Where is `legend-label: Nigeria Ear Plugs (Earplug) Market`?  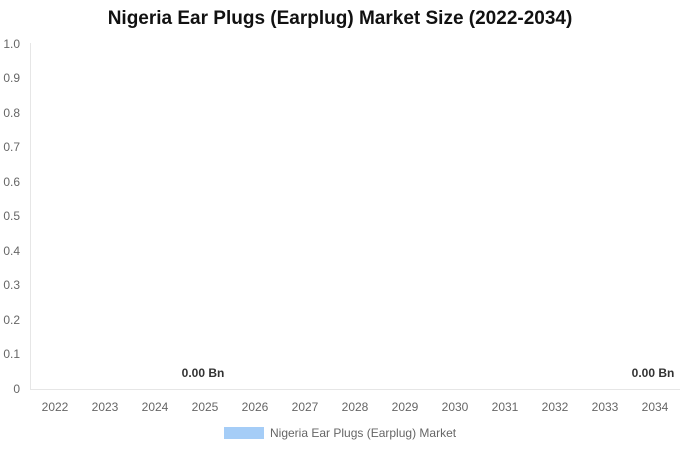 legend-label: Nigeria Ear Plugs (Earplug) Market is located at coordinates (363, 433).